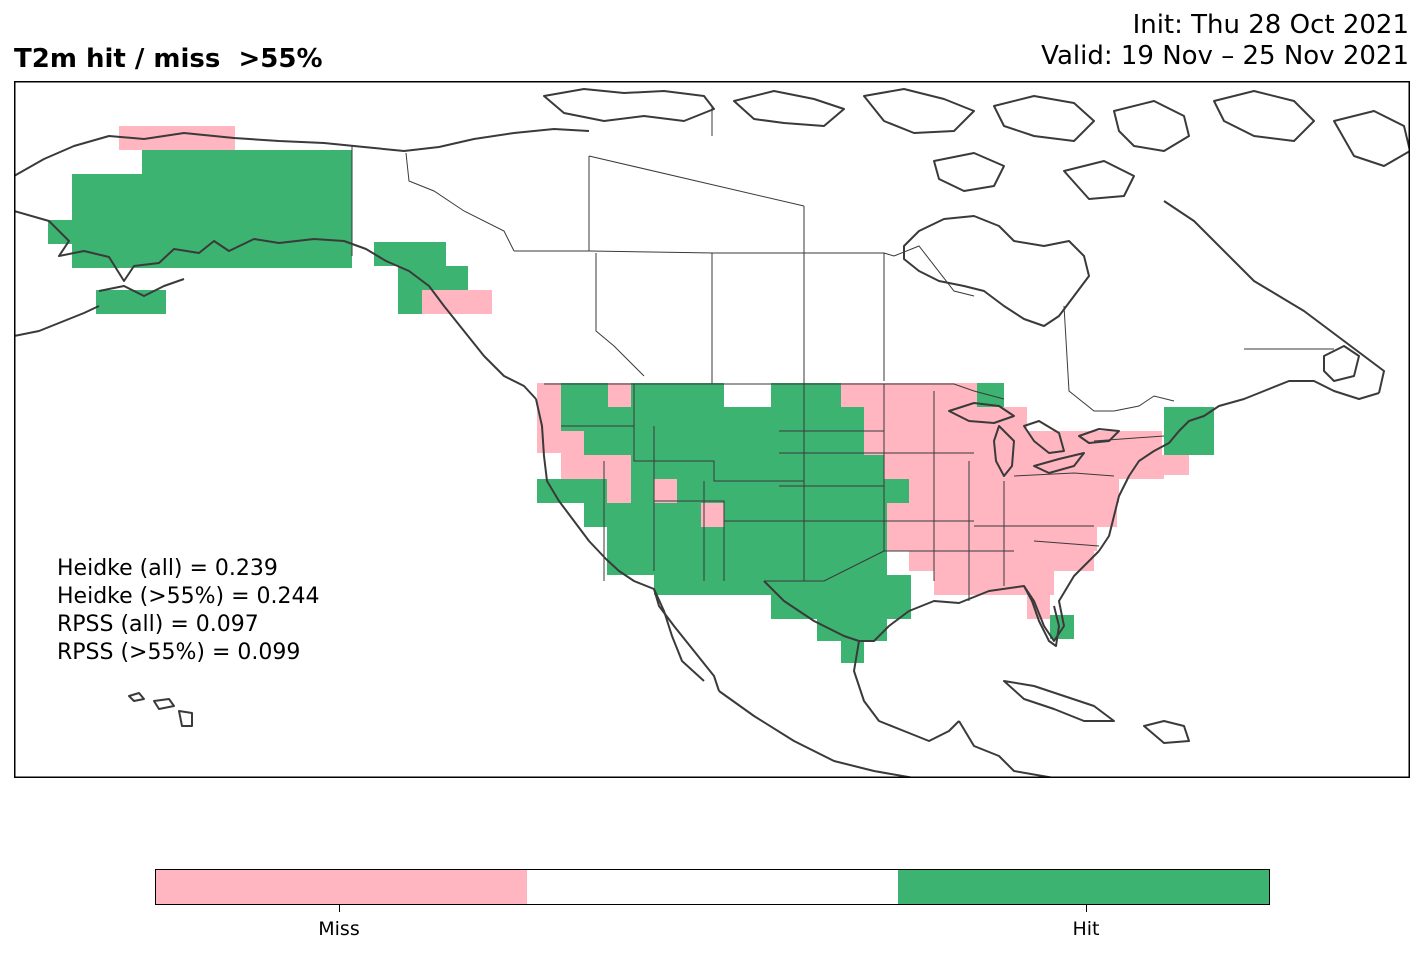 The height and width of the screenshot is (956, 1425). Describe the element at coordinates (1086, 908) in the screenshot. I see `colorbar-tick-hit` at that location.